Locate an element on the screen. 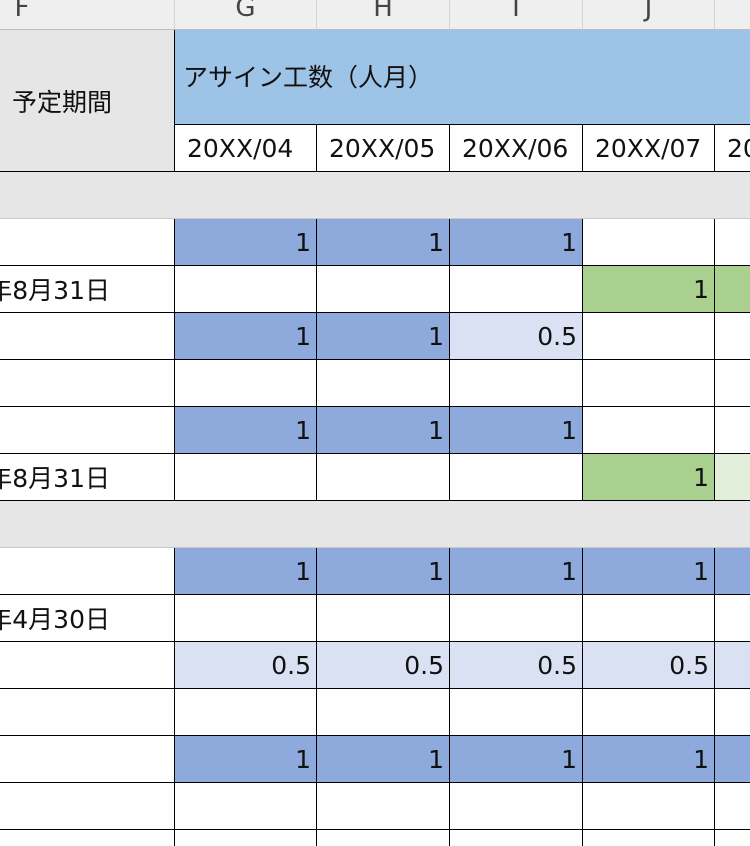 Image resolution: width=750 pixels, height=846 pixels. assign-header: アサイン工数（人月） is located at coordinates (462, 77).